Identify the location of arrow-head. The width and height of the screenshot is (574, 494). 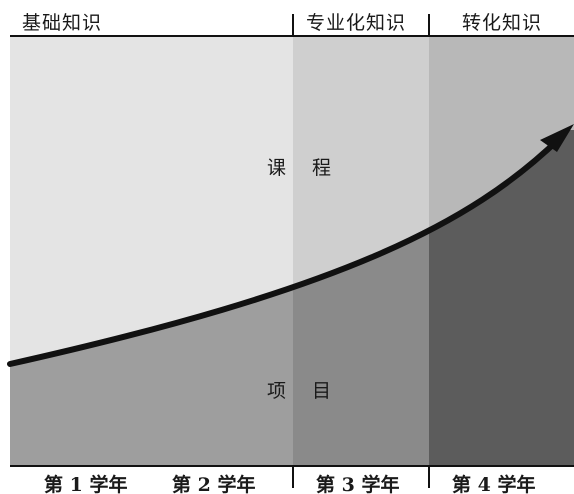
(557, 138).